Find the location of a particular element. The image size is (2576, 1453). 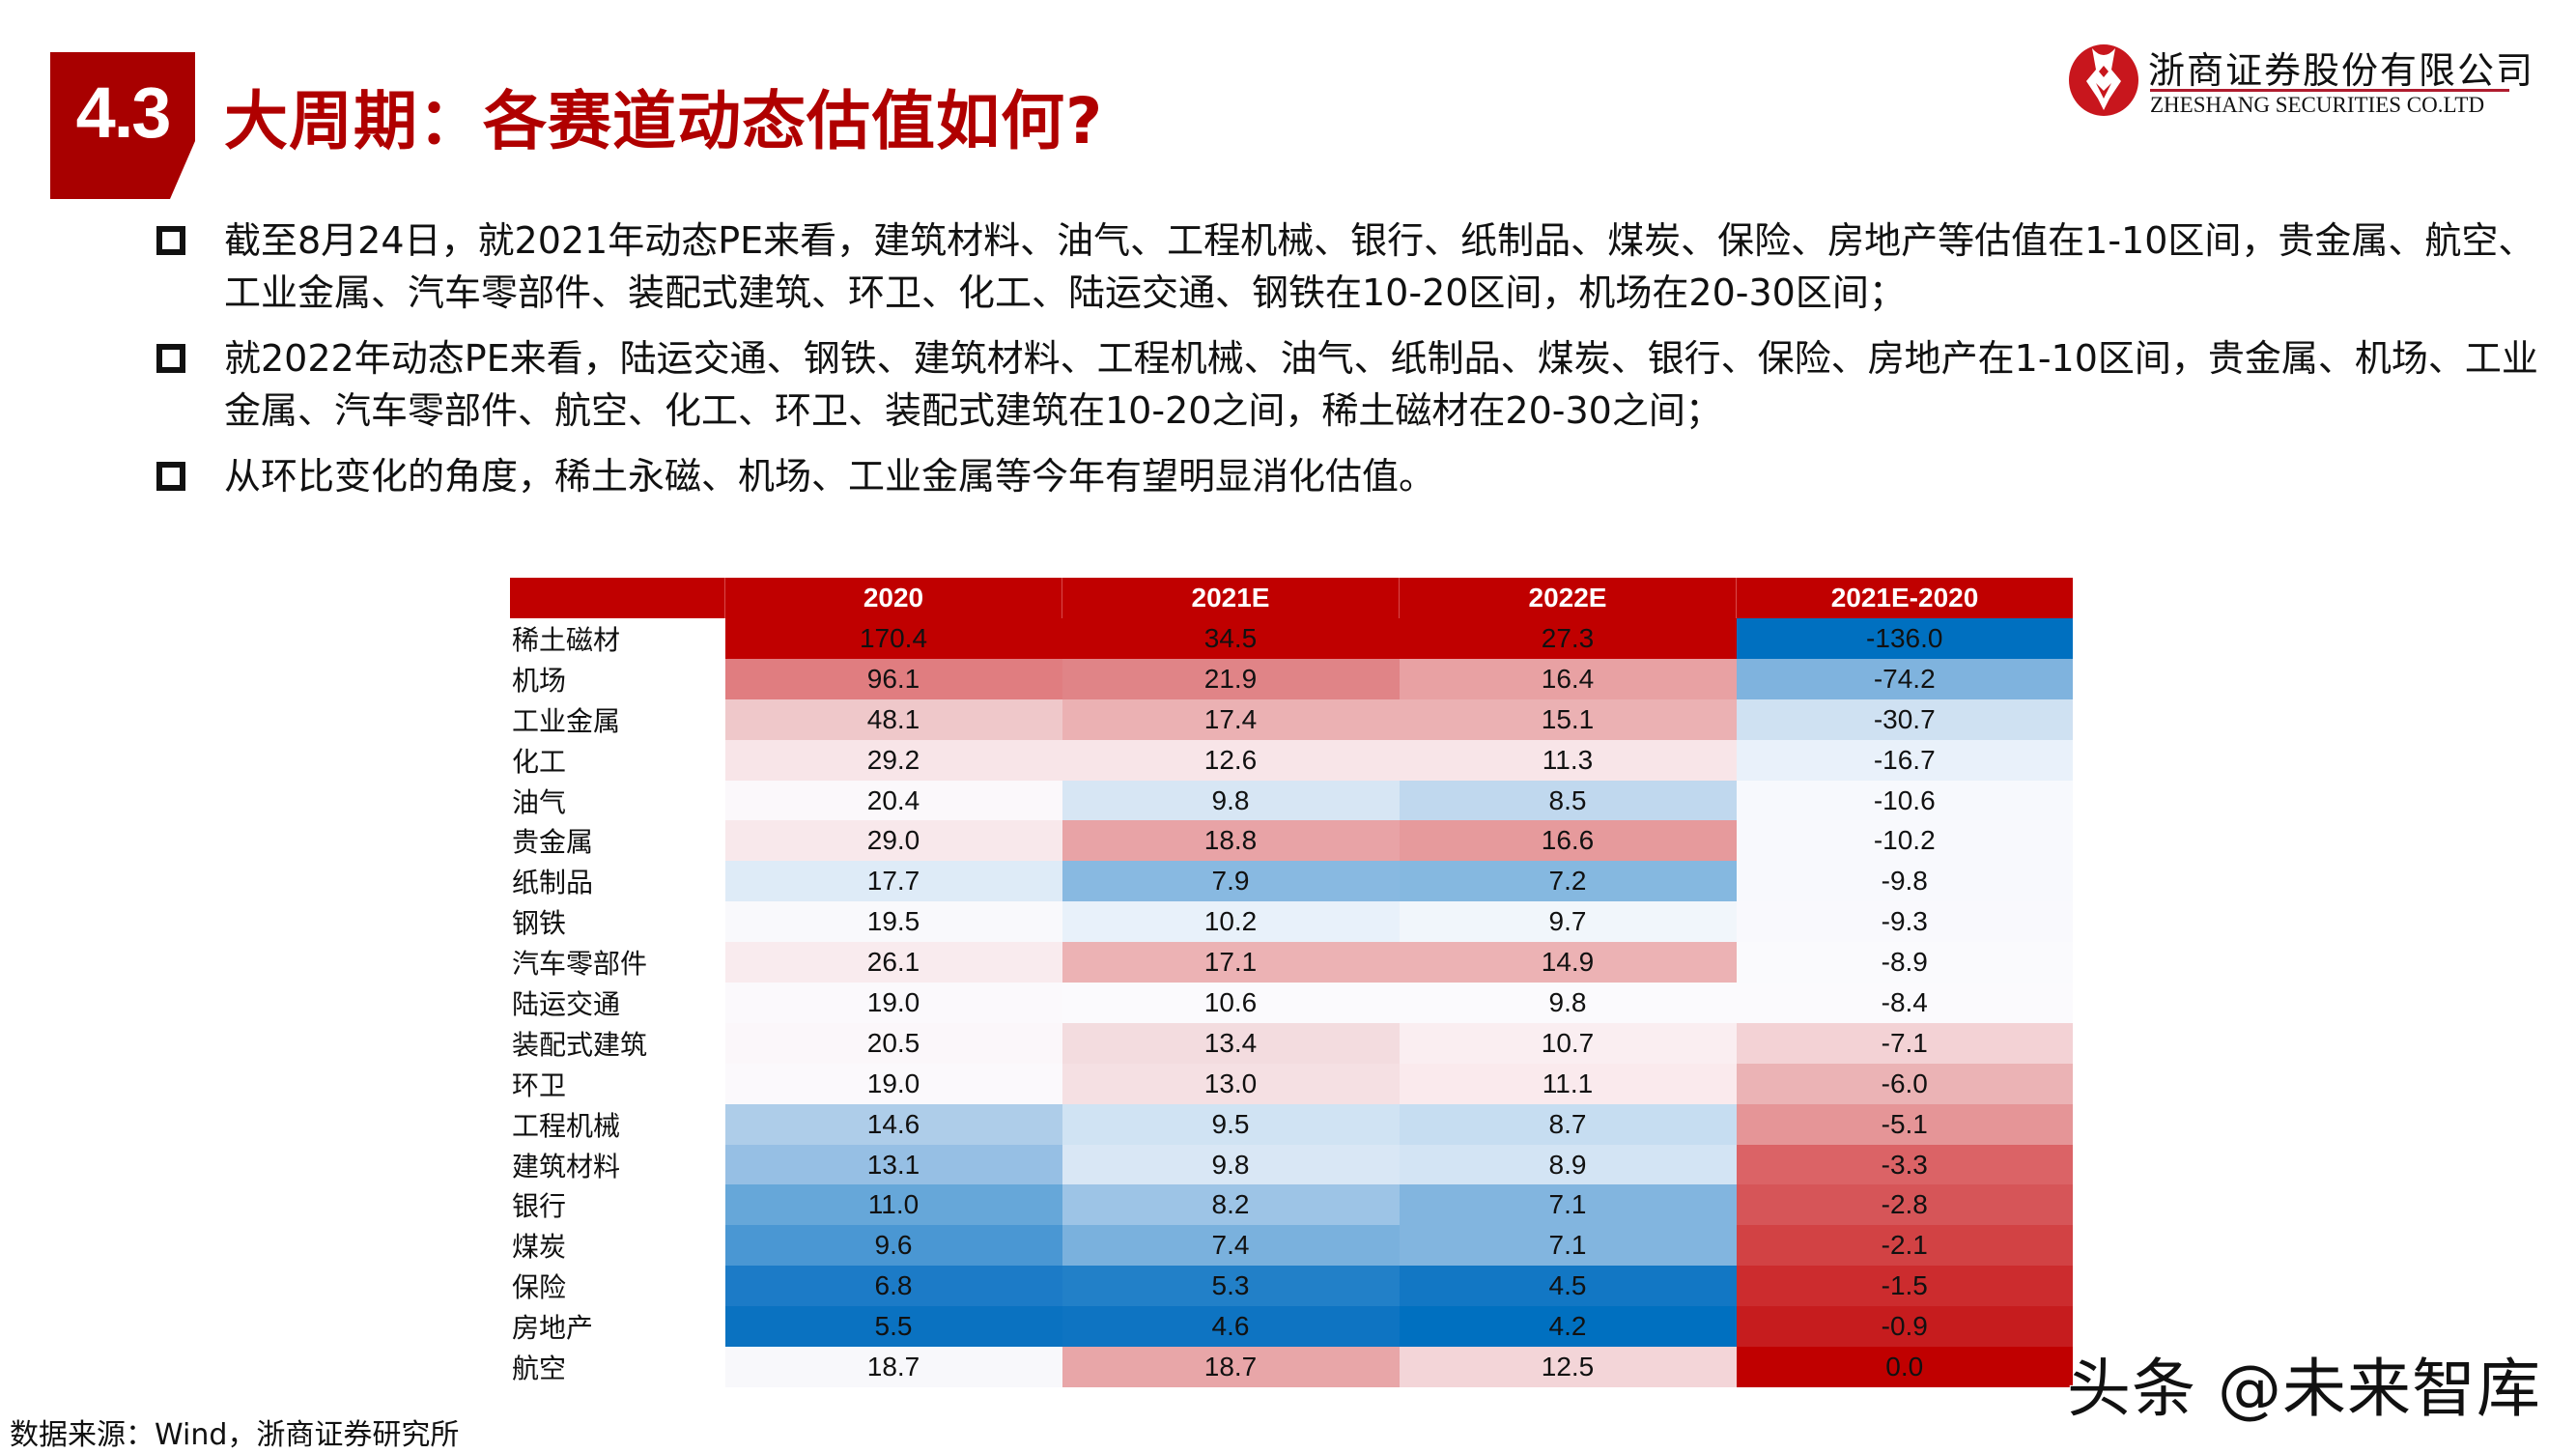

column-header-2020: 2020 is located at coordinates (893, 598).